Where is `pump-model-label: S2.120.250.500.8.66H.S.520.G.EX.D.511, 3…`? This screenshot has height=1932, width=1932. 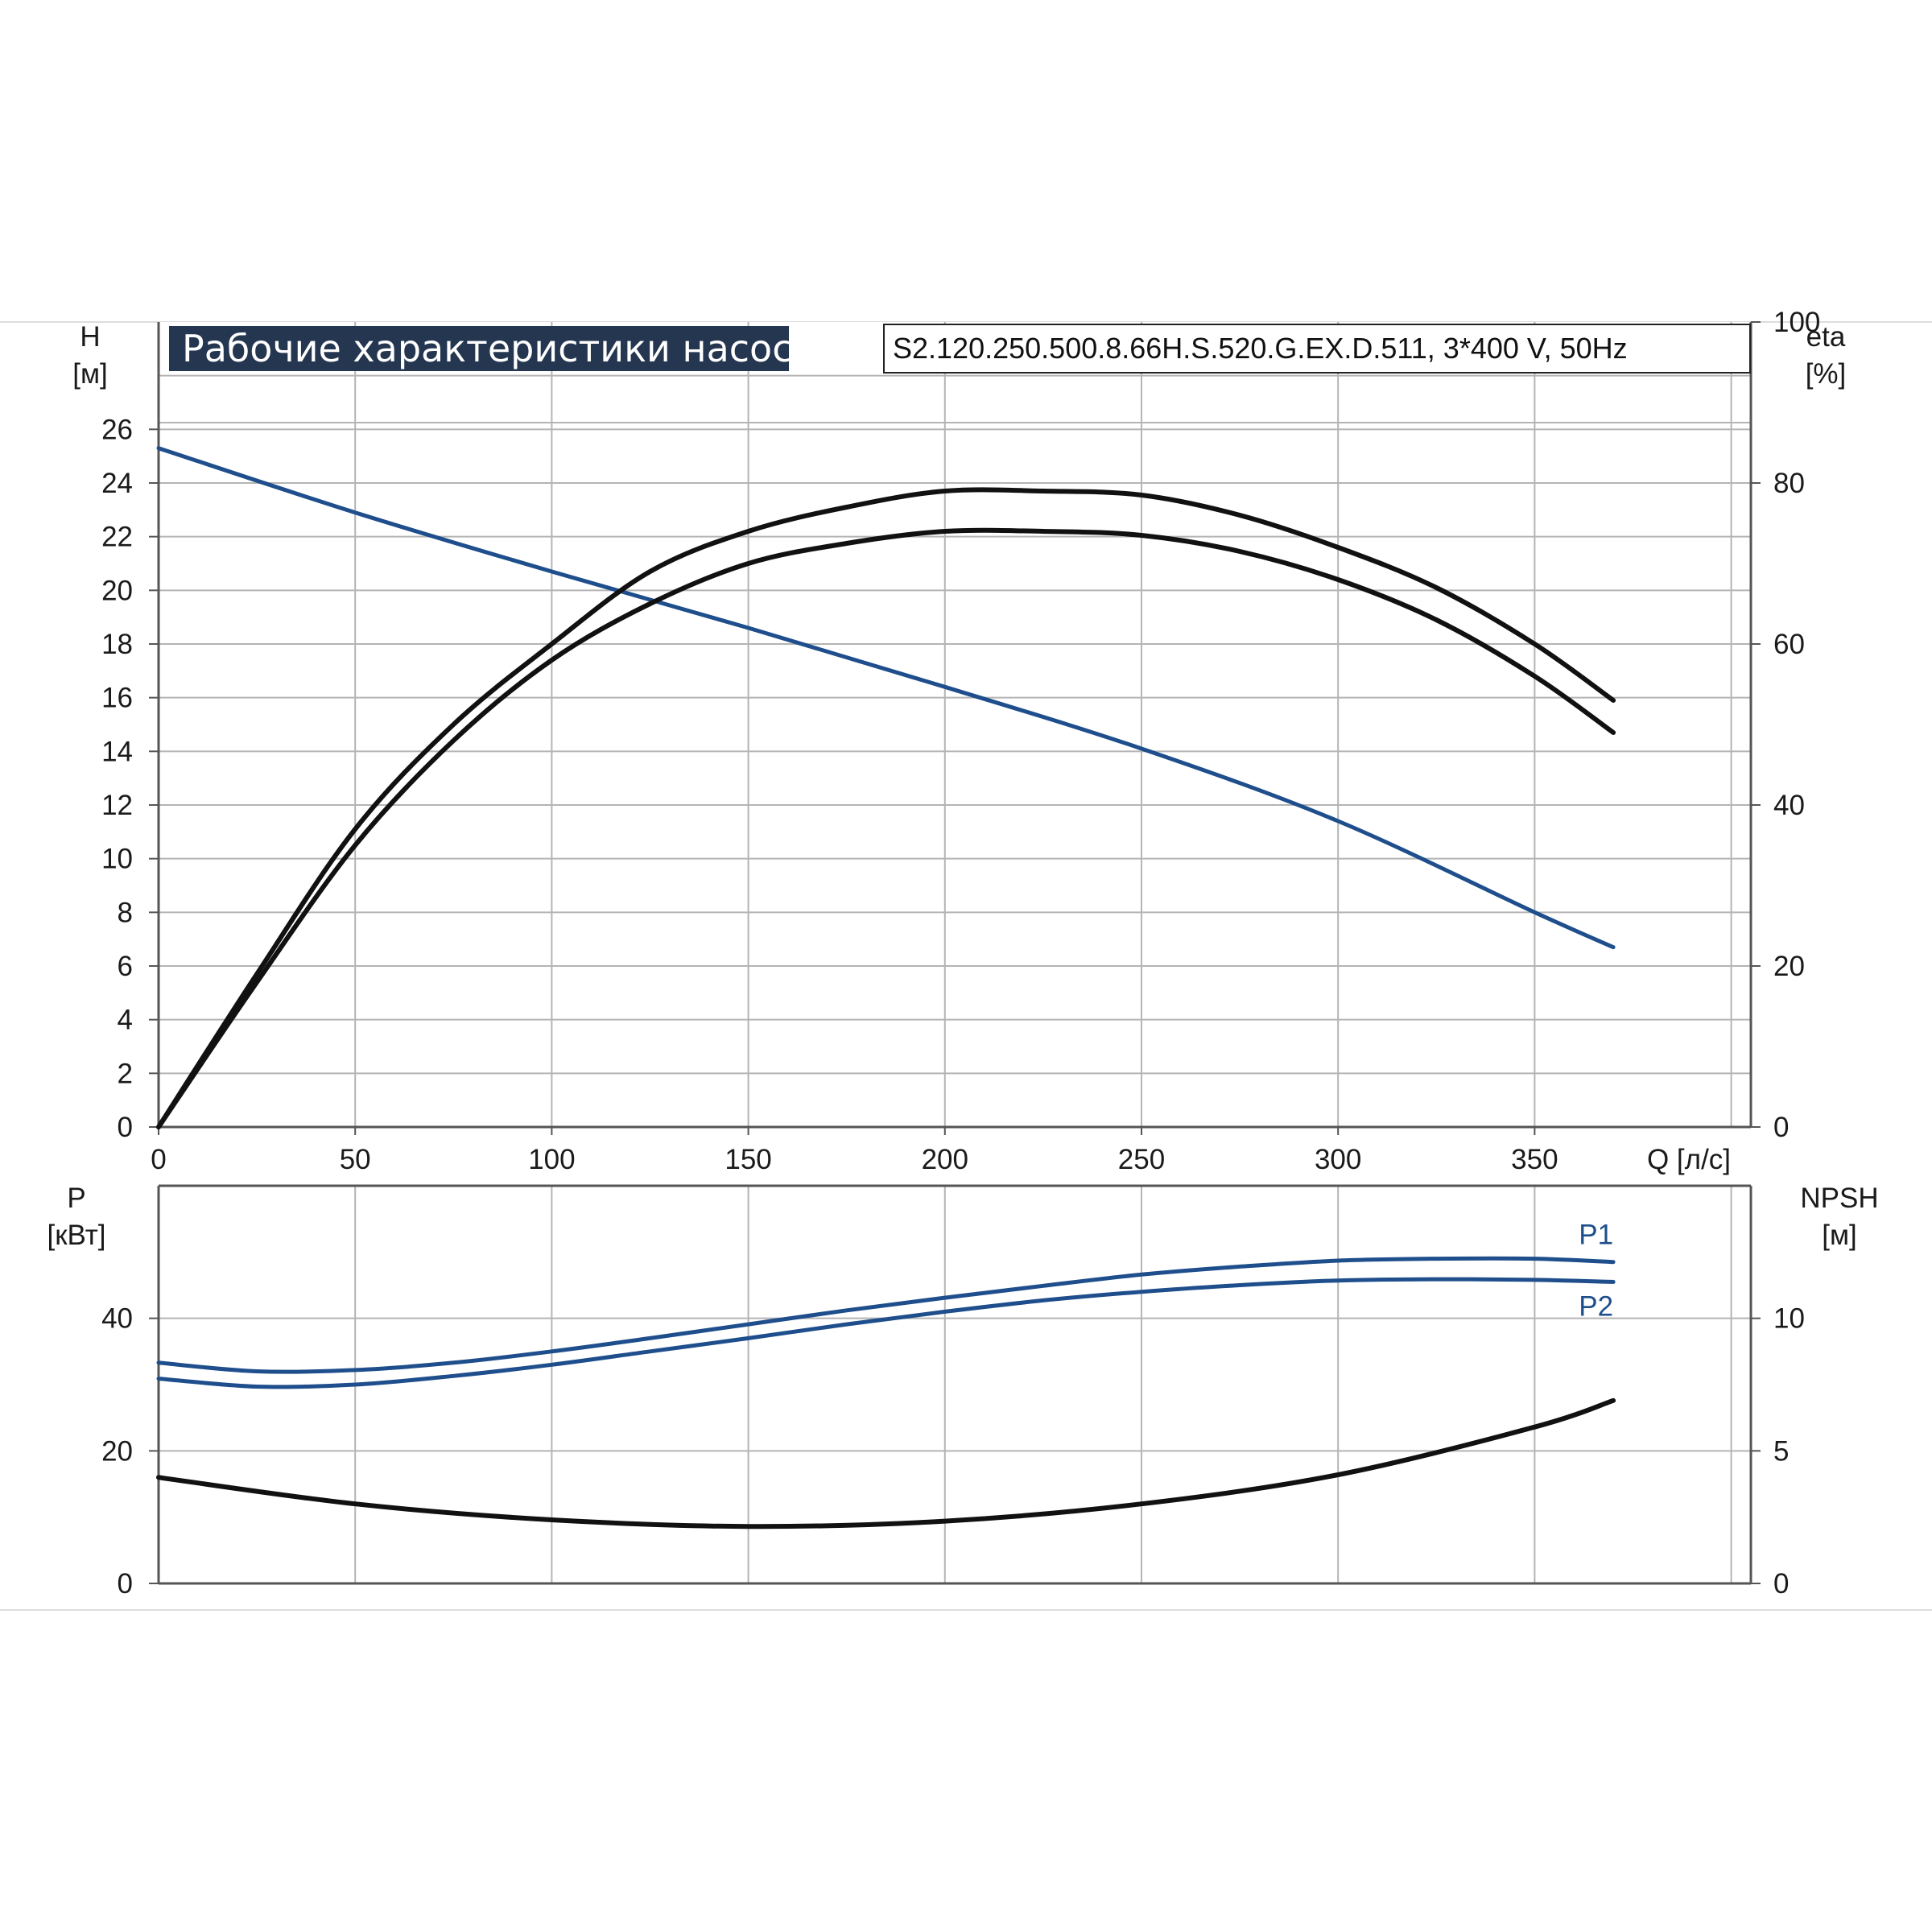
pump-model-label: S2.120.250.500.8.66H.S.520.G.EX.D.511, 3… is located at coordinates (1317, 349).